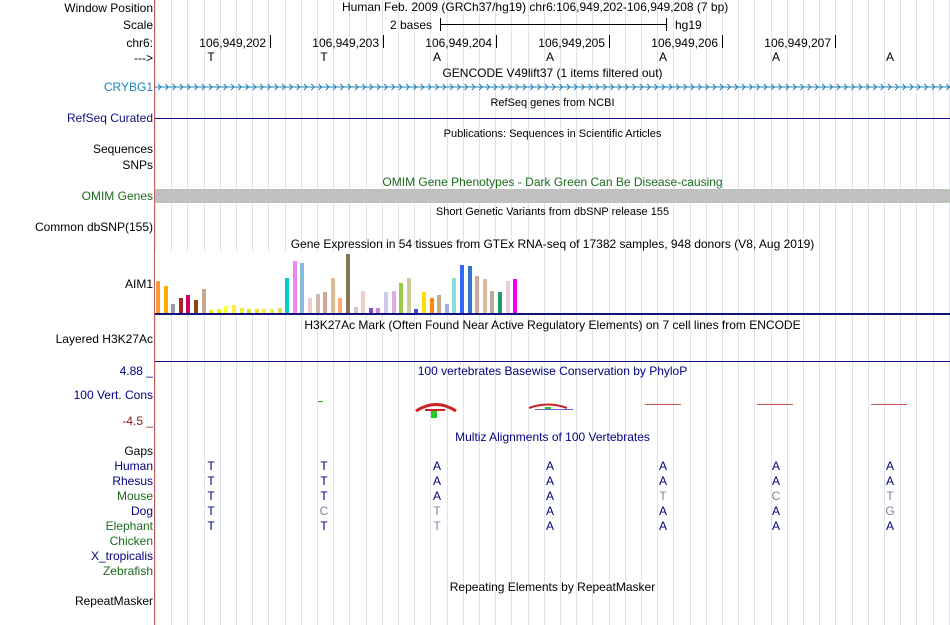 The width and height of the screenshot is (950, 625). I want to click on gtex-item-label: AIM1, so click(138, 284).